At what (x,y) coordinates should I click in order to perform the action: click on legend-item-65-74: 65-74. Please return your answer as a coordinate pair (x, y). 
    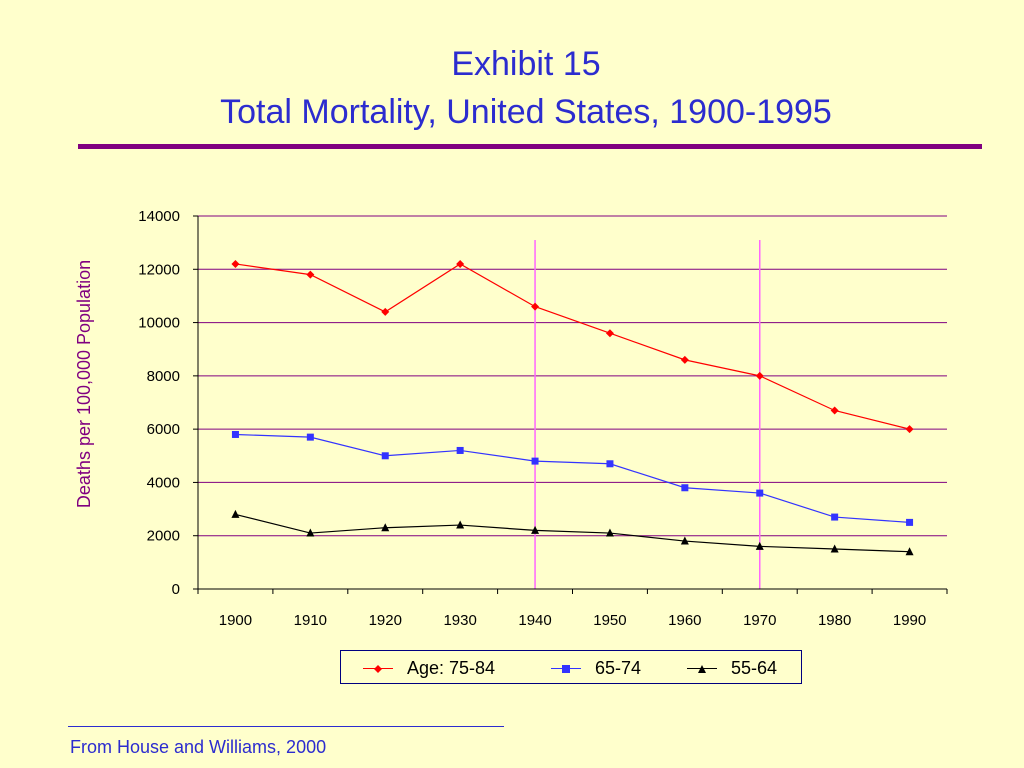
    Looking at the image, I should click on (606, 668).